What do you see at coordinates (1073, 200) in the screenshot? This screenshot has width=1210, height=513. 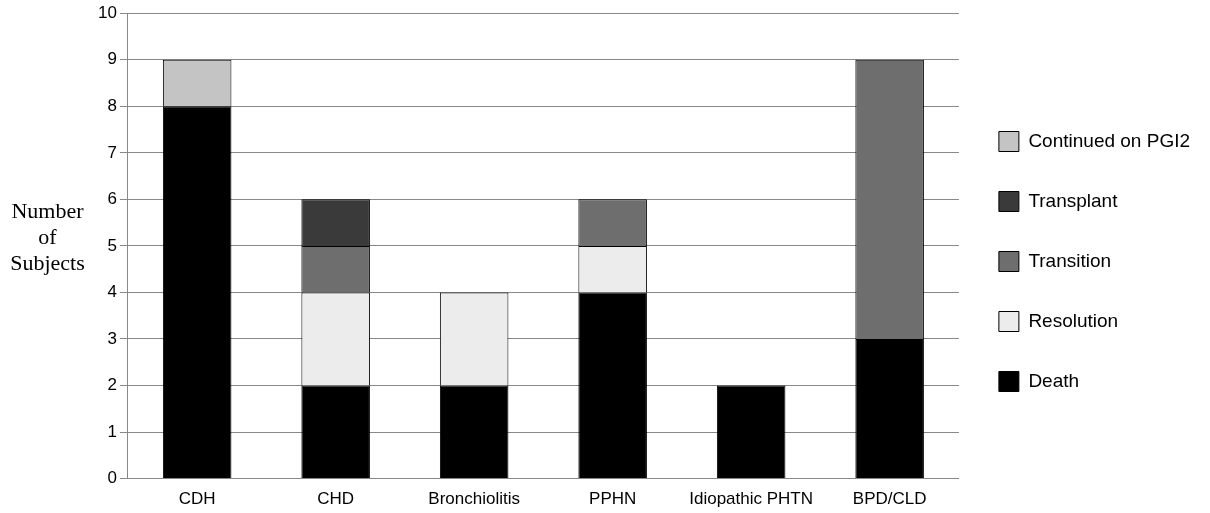 I see `legend-label: Transplant` at bounding box center [1073, 200].